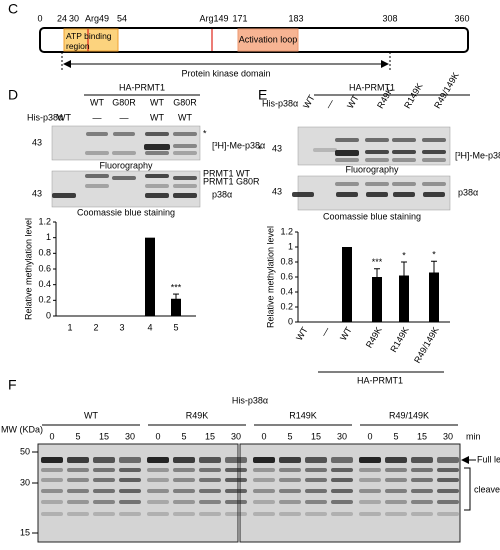 The width and height of the screenshot is (500, 550). Describe the element at coordinates (268, 39) in the screenshot. I see `activation-loop-label: Activation loop` at that location.